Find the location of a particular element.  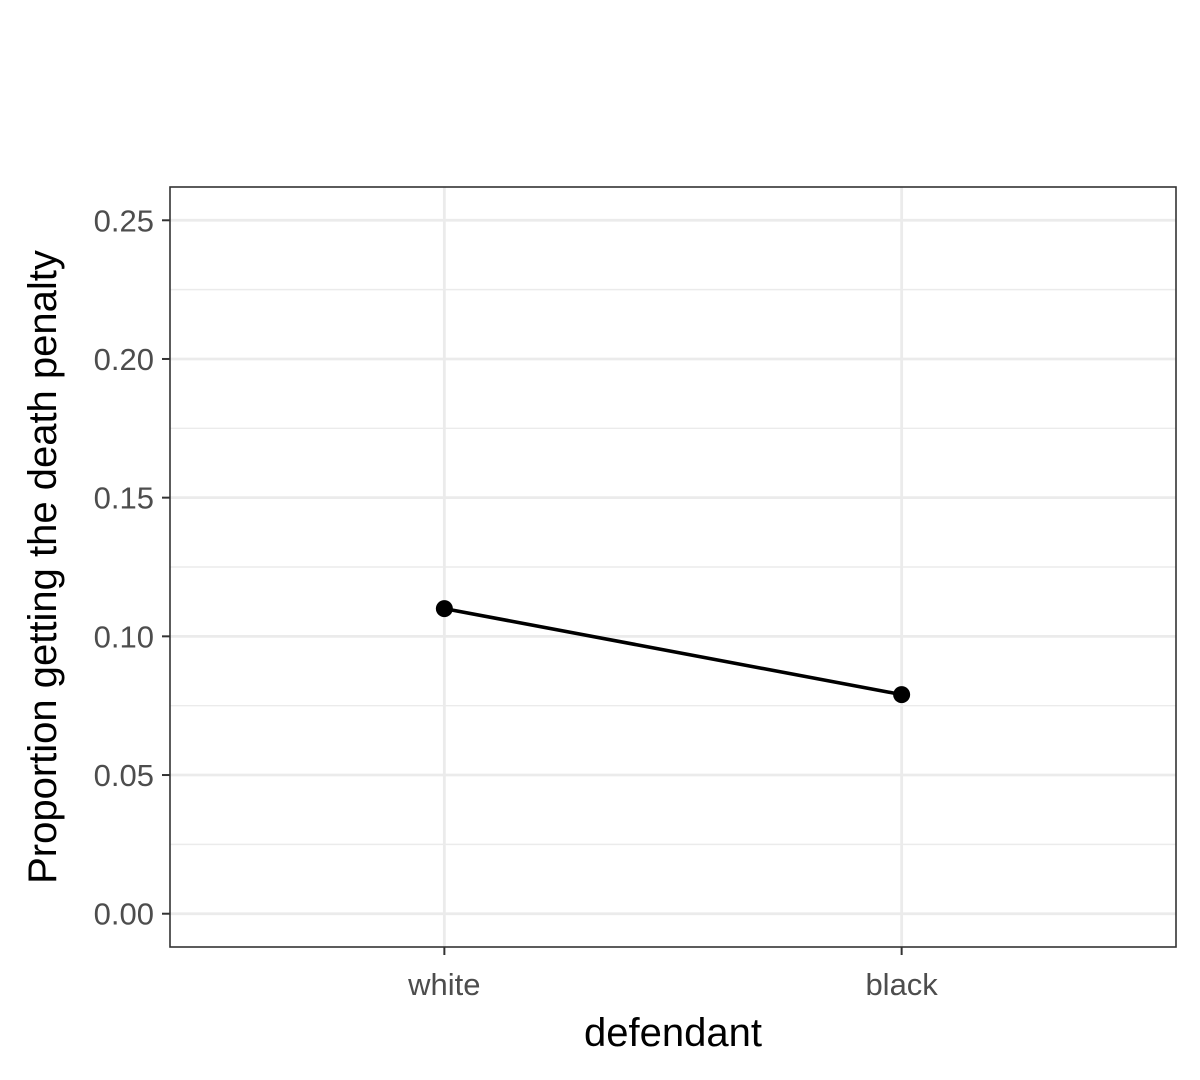

y-tick-label: 0.15 is located at coordinates (124, 498).